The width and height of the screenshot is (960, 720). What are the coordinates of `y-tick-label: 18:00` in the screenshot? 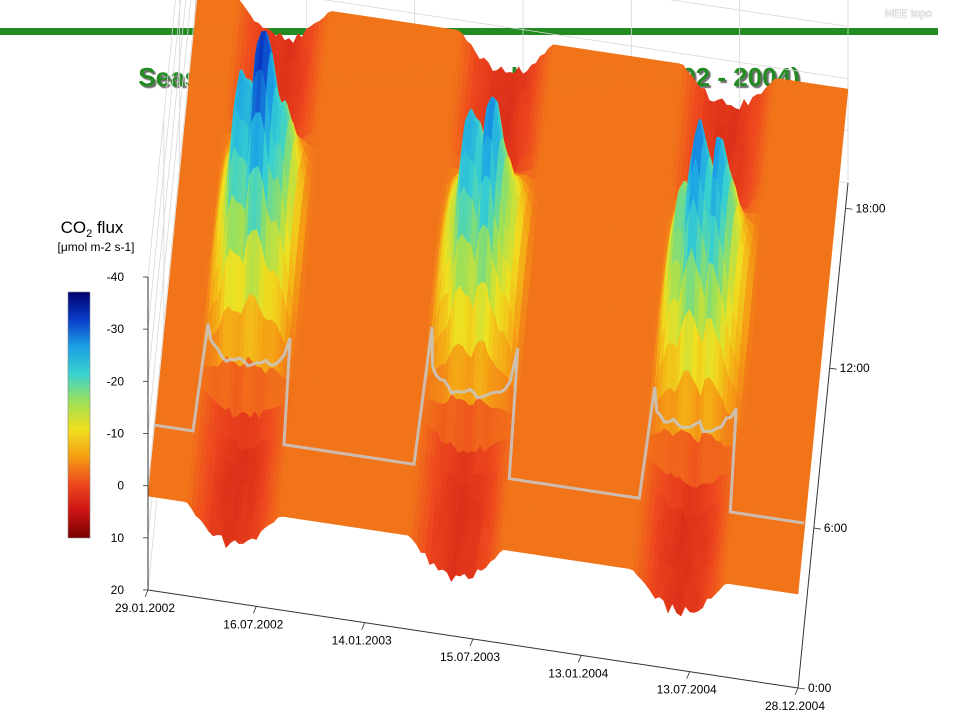 It's located at (871, 208).